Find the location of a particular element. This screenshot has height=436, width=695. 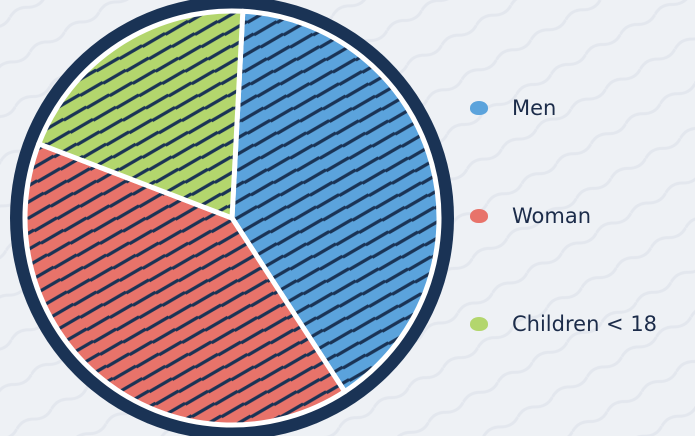

legend-item-children: Children < 18 is located at coordinates (563, 324).